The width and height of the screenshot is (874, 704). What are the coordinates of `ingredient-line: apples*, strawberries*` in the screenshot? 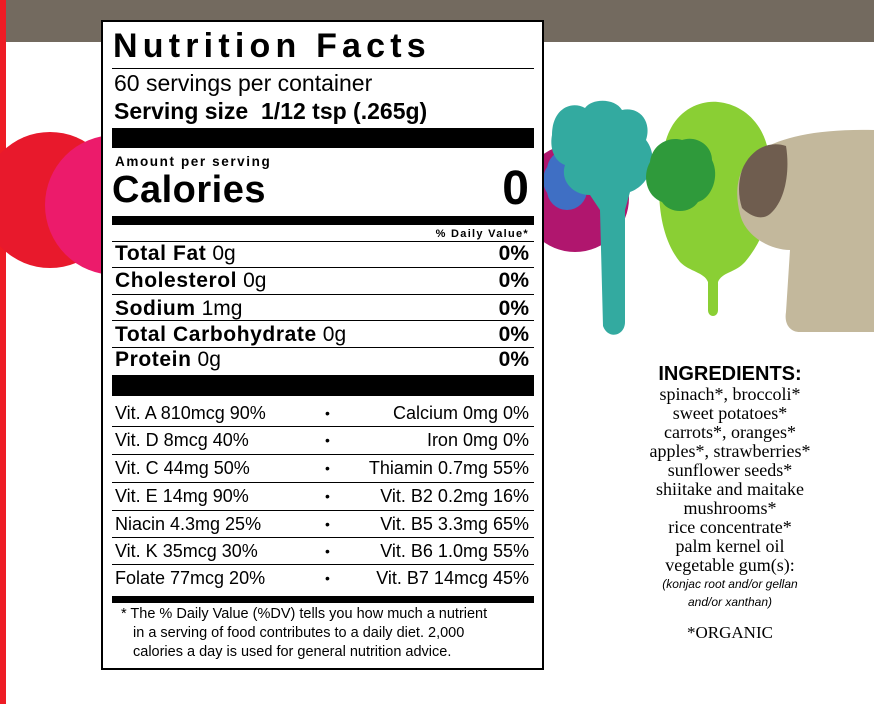 It's located at (730, 451).